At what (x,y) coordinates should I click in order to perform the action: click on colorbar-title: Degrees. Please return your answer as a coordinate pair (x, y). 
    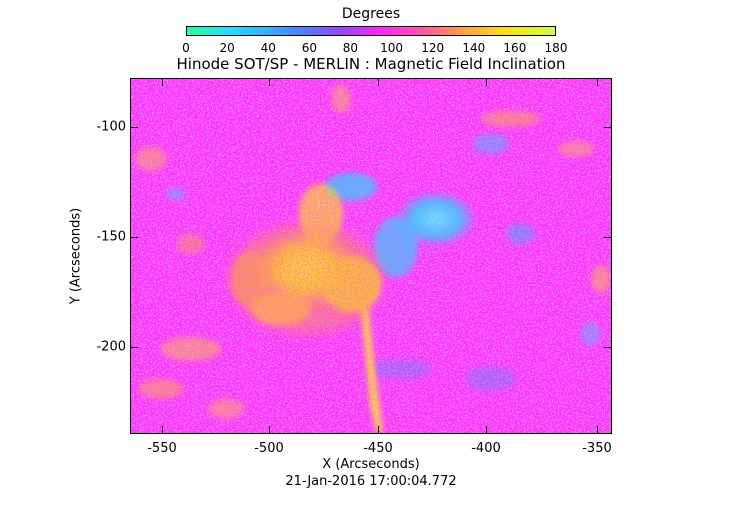
    Looking at the image, I should click on (371, 14).